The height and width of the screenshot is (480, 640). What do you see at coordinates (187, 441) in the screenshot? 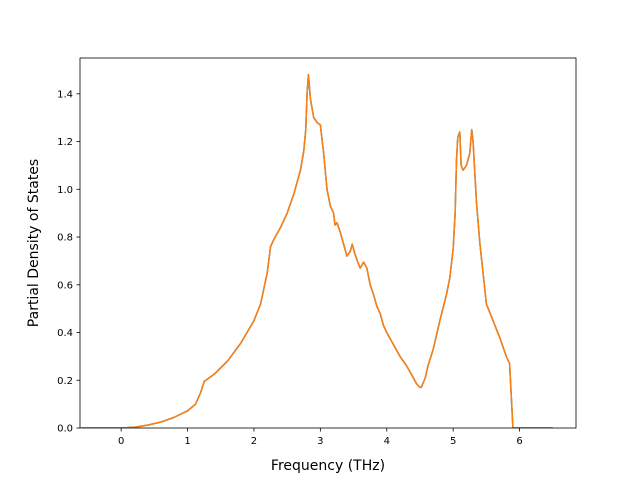
I see `x-tick-label: 1` at bounding box center [187, 441].